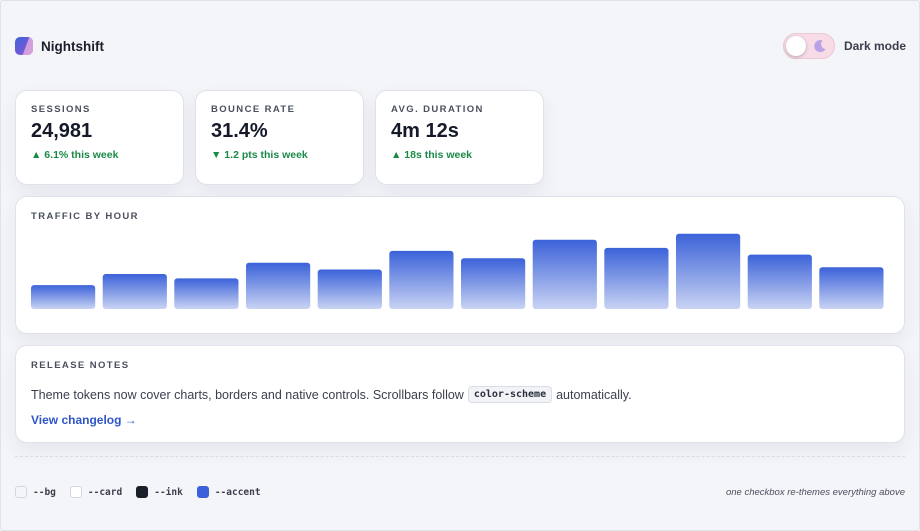 This screenshot has height=531, width=920. What do you see at coordinates (425, 131) in the screenshot?
I see `stat-value: 4m 12s` at bounding box center [425, 131].